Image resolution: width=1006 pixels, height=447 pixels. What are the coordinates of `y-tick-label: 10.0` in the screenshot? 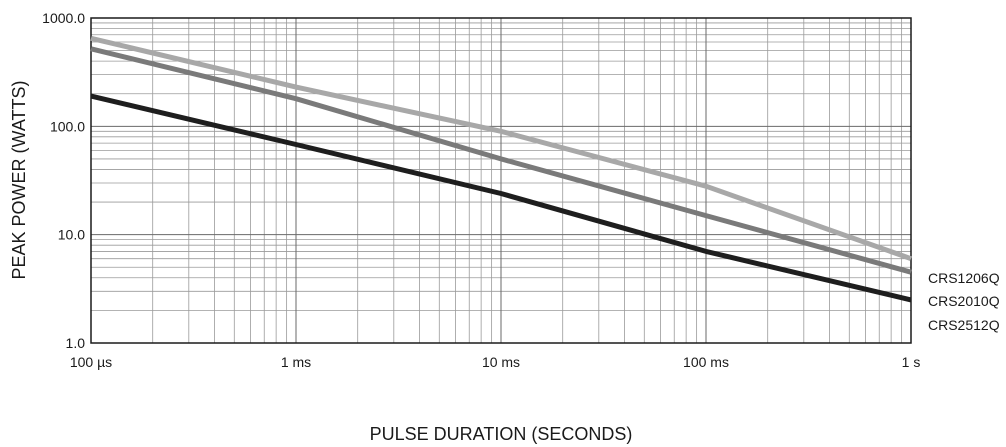 It's located at (71, 235).